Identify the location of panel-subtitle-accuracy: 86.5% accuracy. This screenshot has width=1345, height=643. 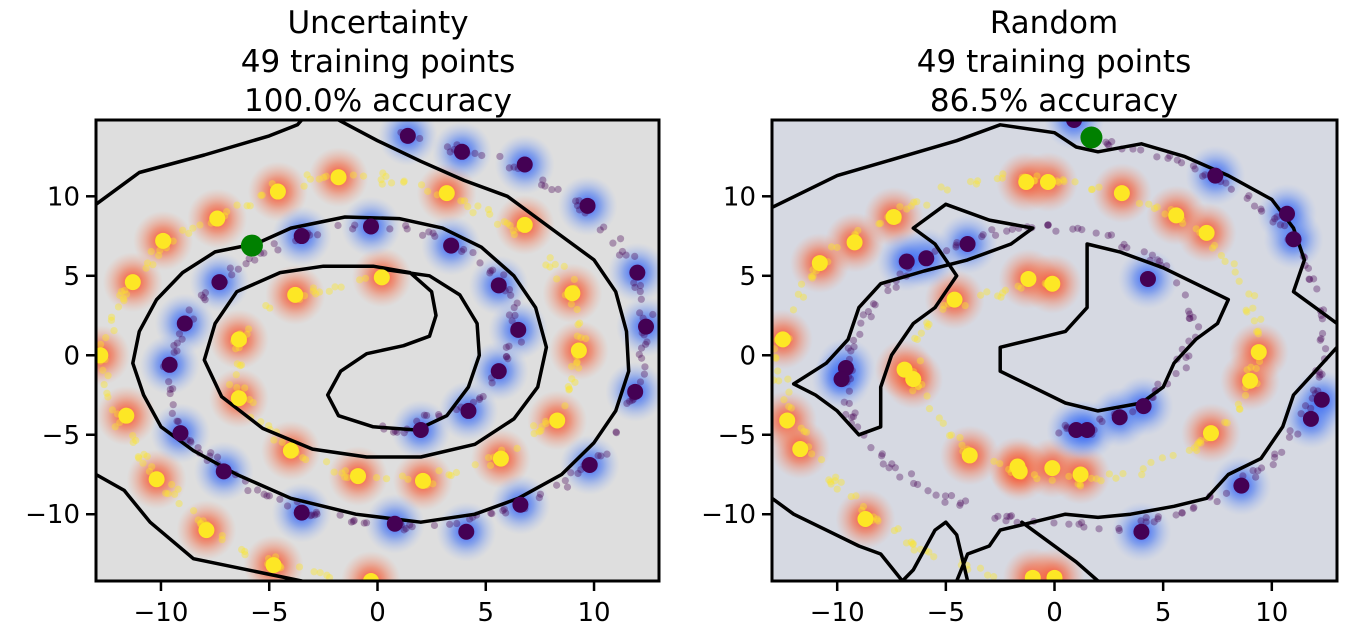
(1054, 101).